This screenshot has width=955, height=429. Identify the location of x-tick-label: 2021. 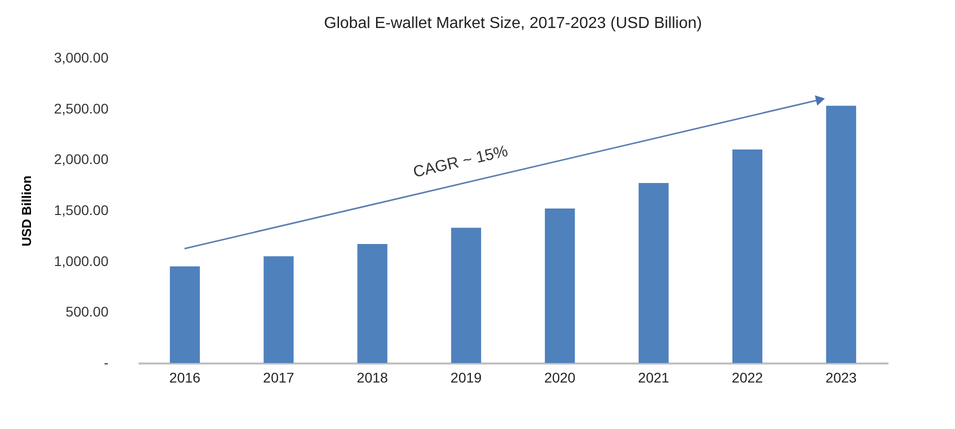
(654, 378).